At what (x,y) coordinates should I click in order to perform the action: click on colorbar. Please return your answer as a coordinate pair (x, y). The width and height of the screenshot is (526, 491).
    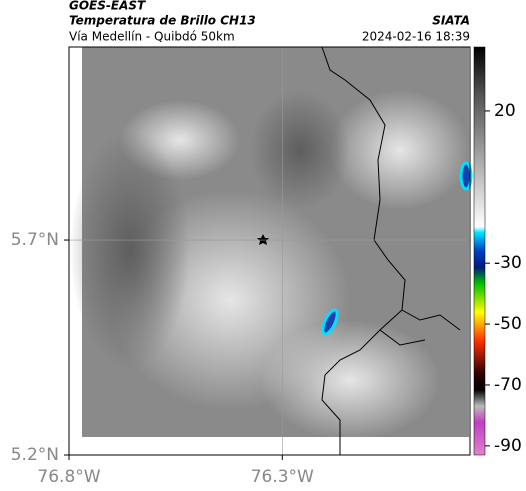
    Looking at the image, I should click on (479, 251).